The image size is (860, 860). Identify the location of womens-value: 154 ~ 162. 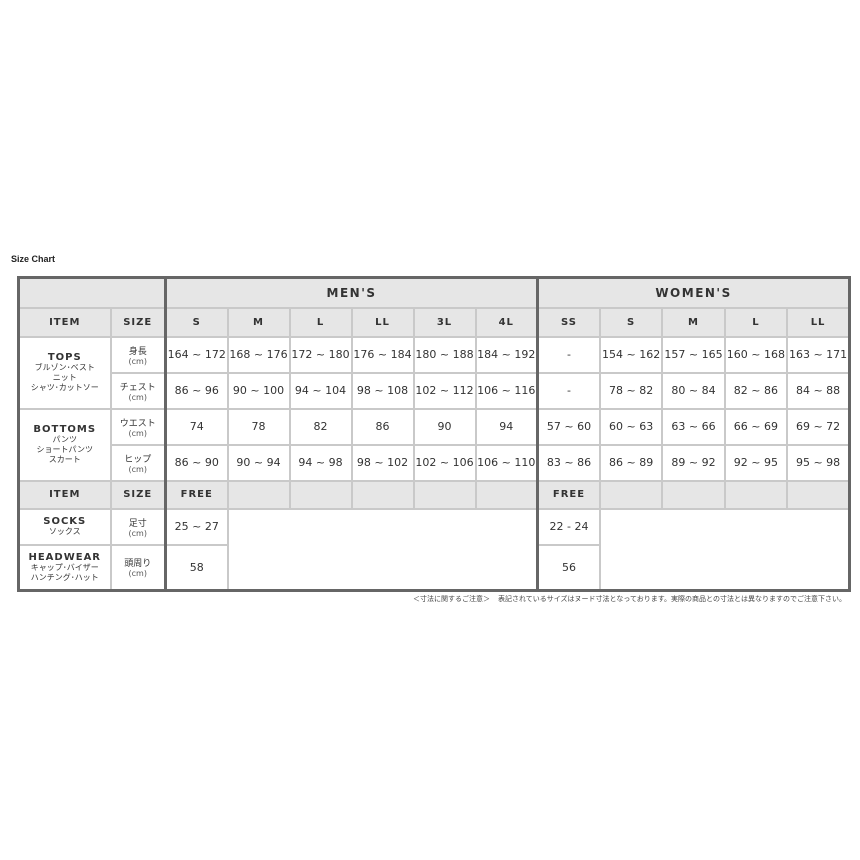
(631, 354).